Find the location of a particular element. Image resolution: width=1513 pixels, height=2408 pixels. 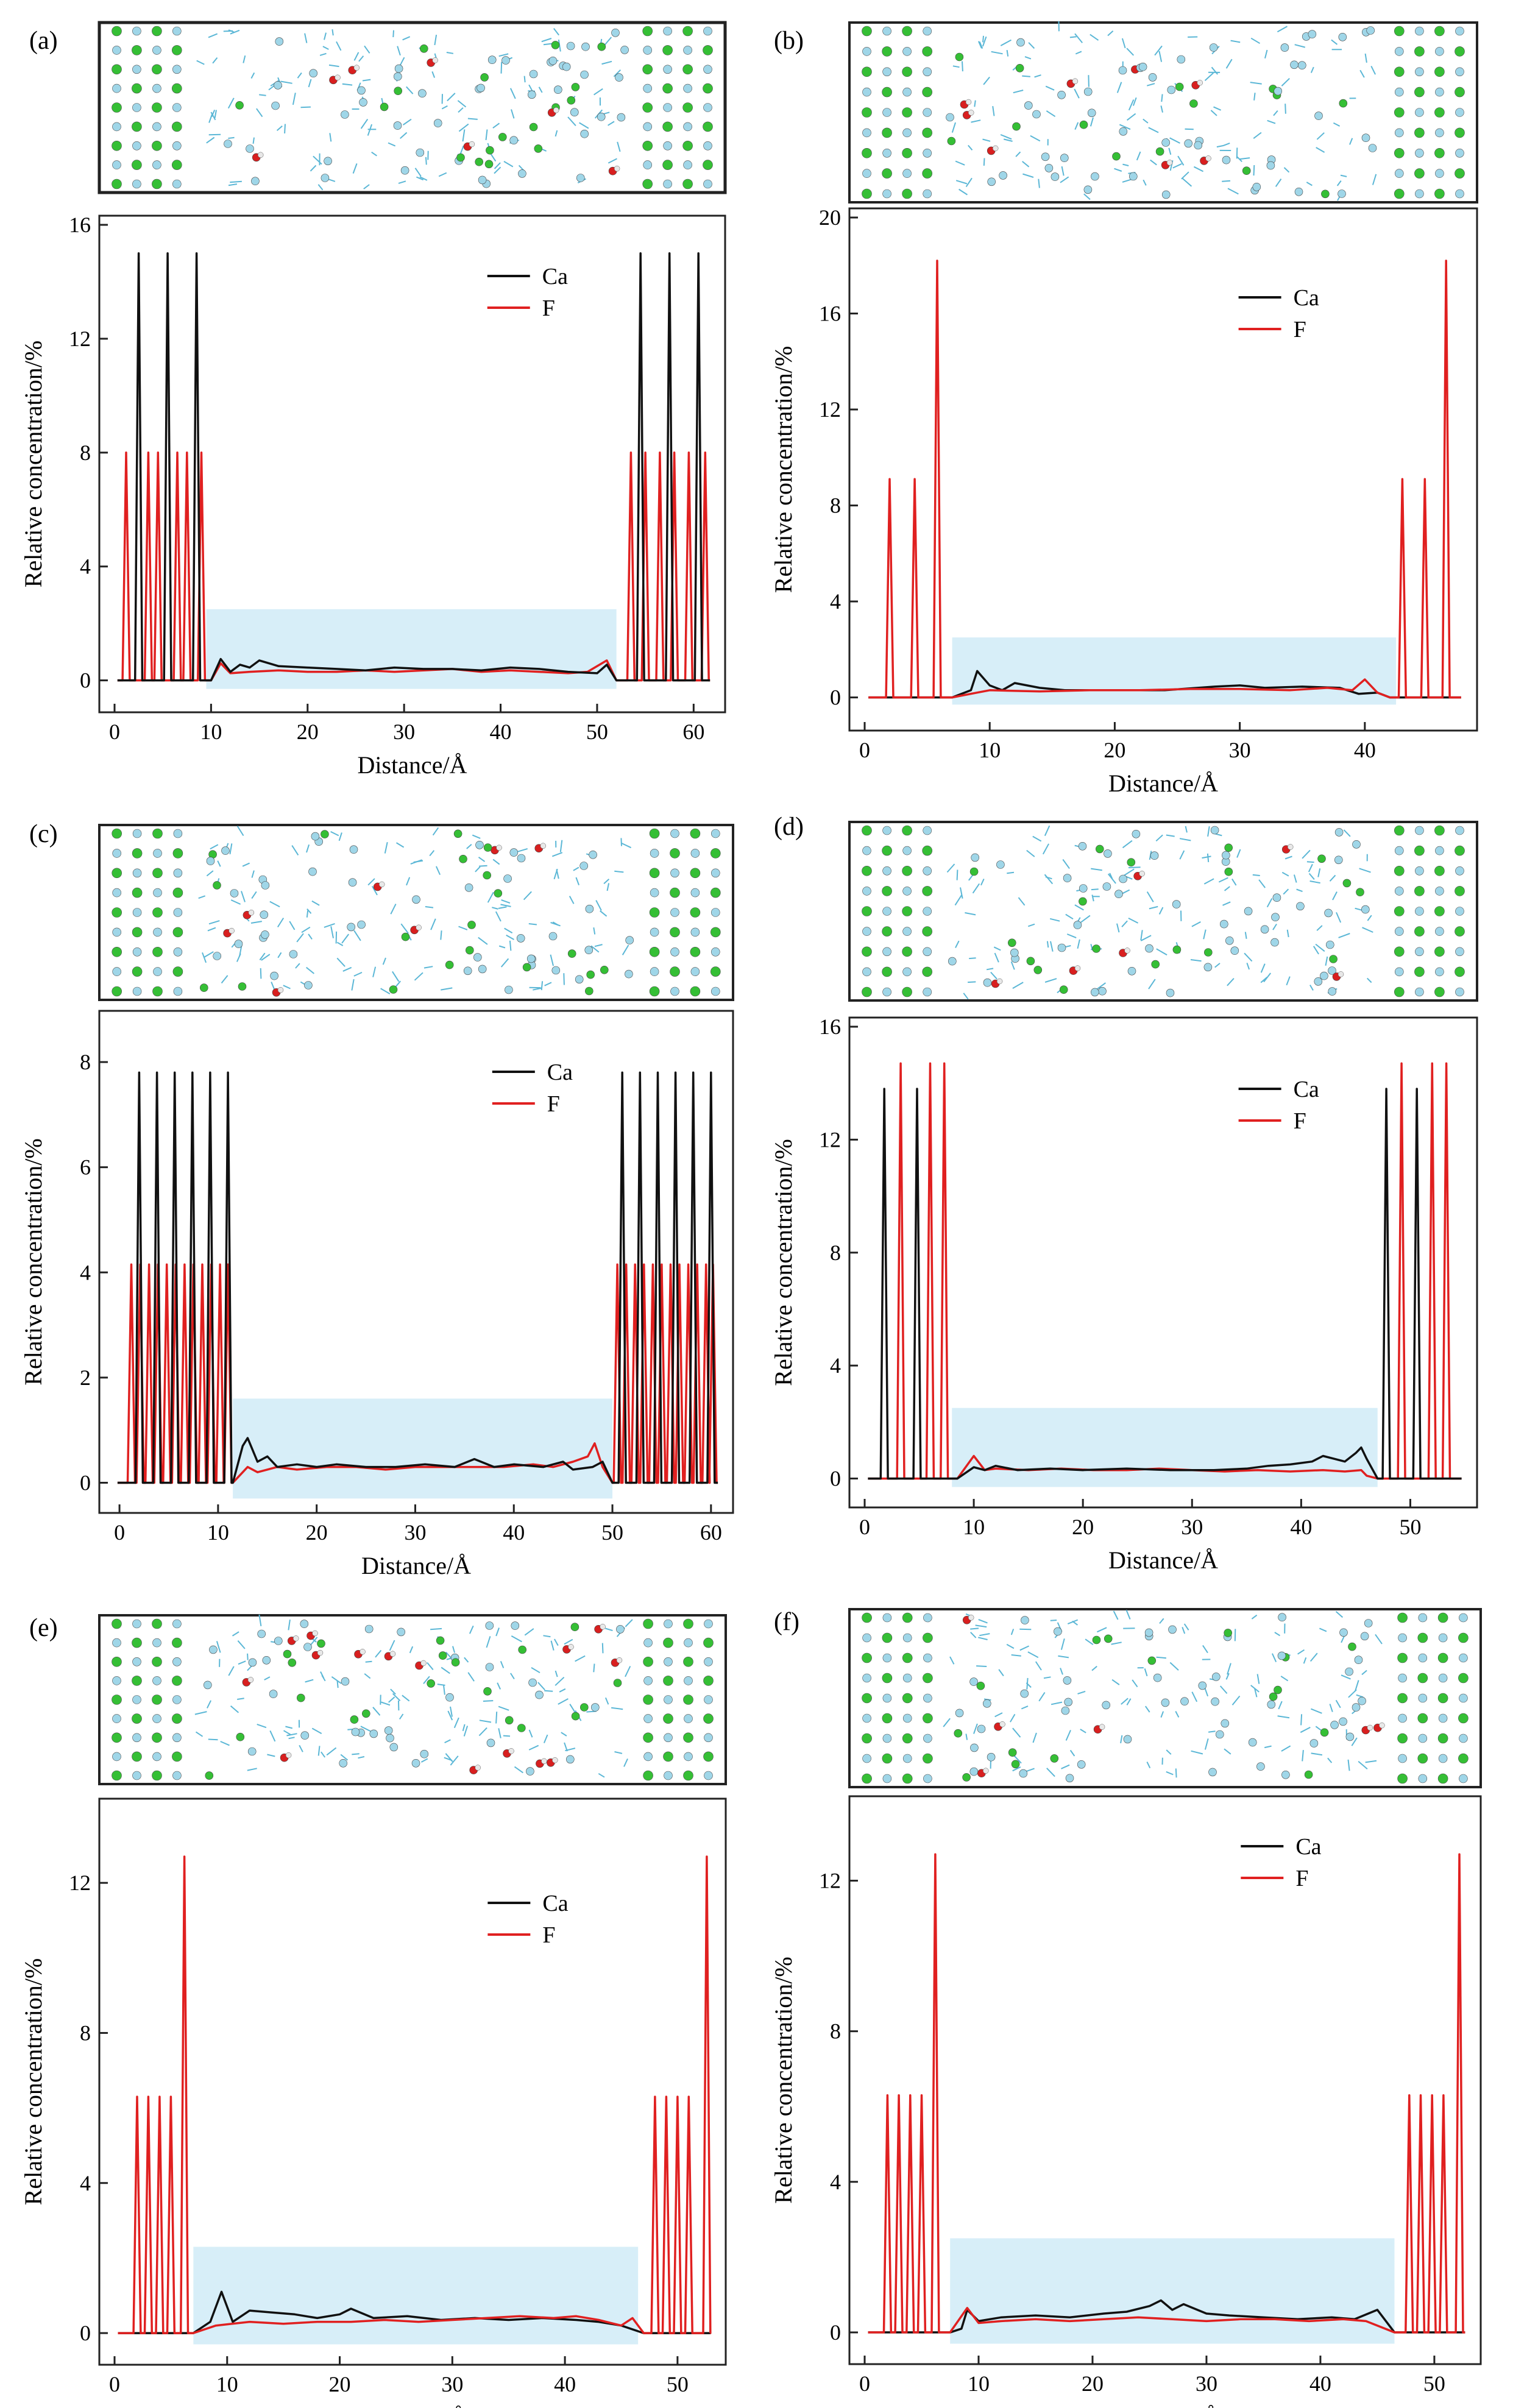

panel-label-b: (b) is located at coordinates (789, 41).